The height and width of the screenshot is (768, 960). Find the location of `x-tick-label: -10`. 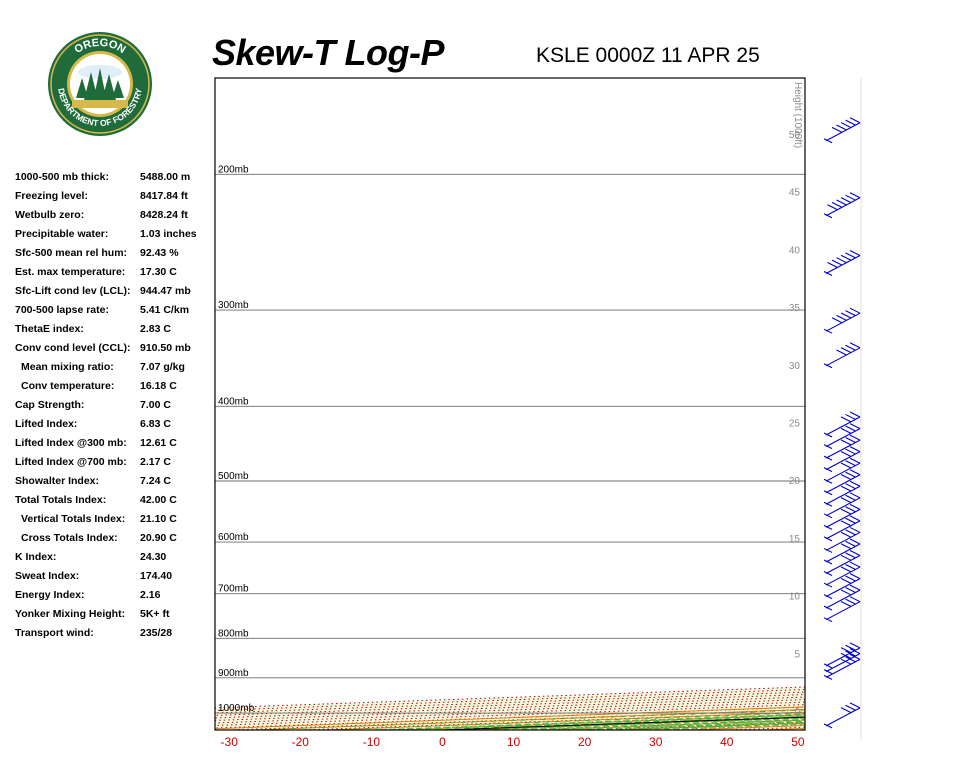

x-tick-label: -10 is located at coordinates (372, 742).